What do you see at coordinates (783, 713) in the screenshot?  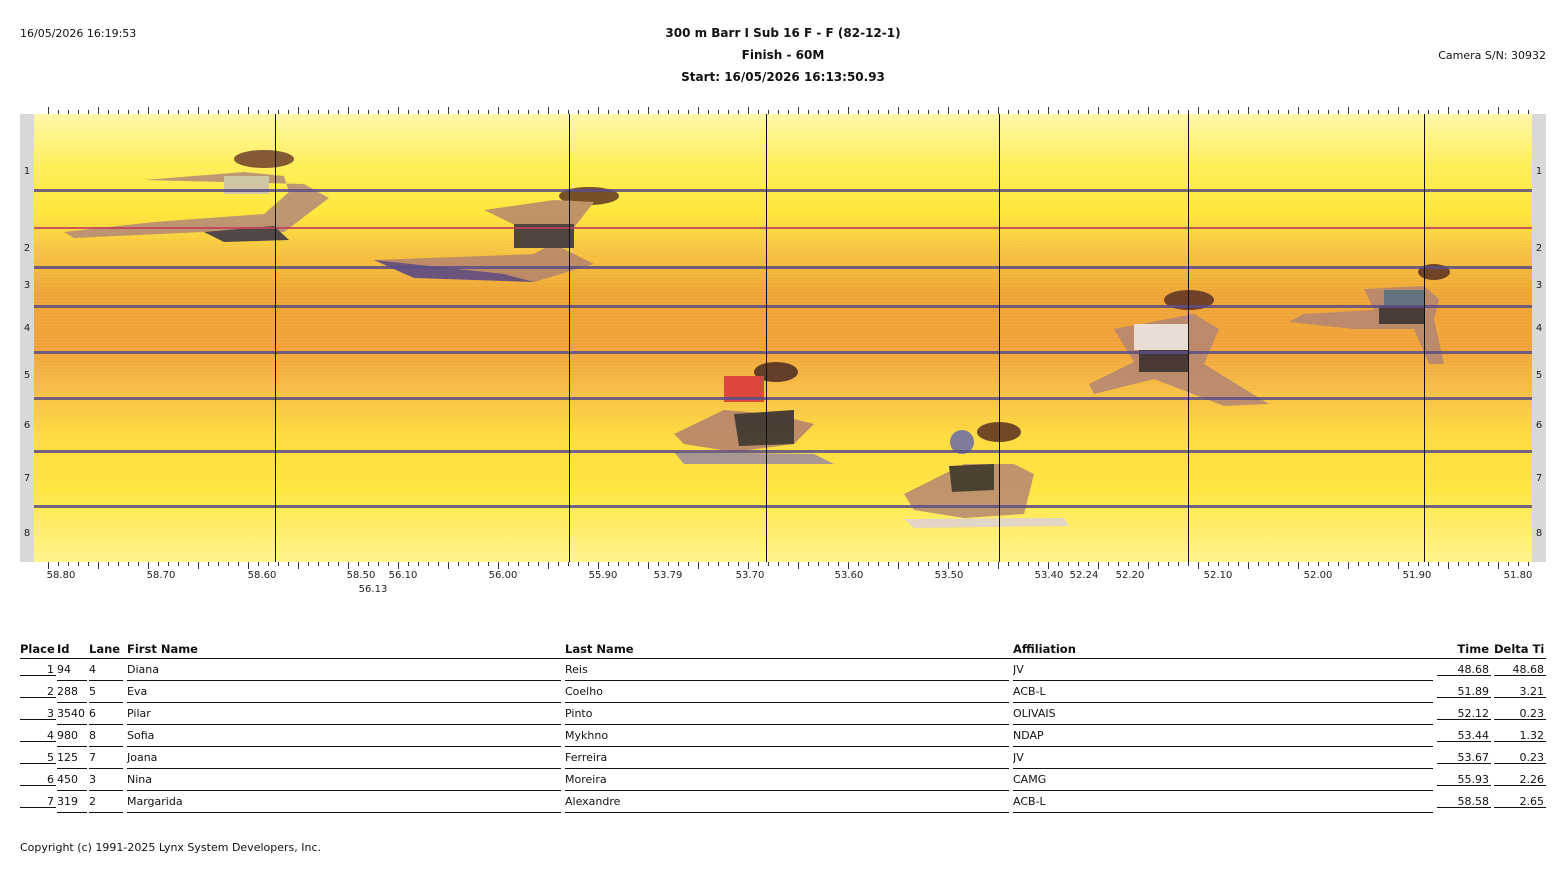 I see `table-row: 3 3540 6 Pilar Pinto OLIVAIS 52.12 0.23` at bounding box center [783, 713].